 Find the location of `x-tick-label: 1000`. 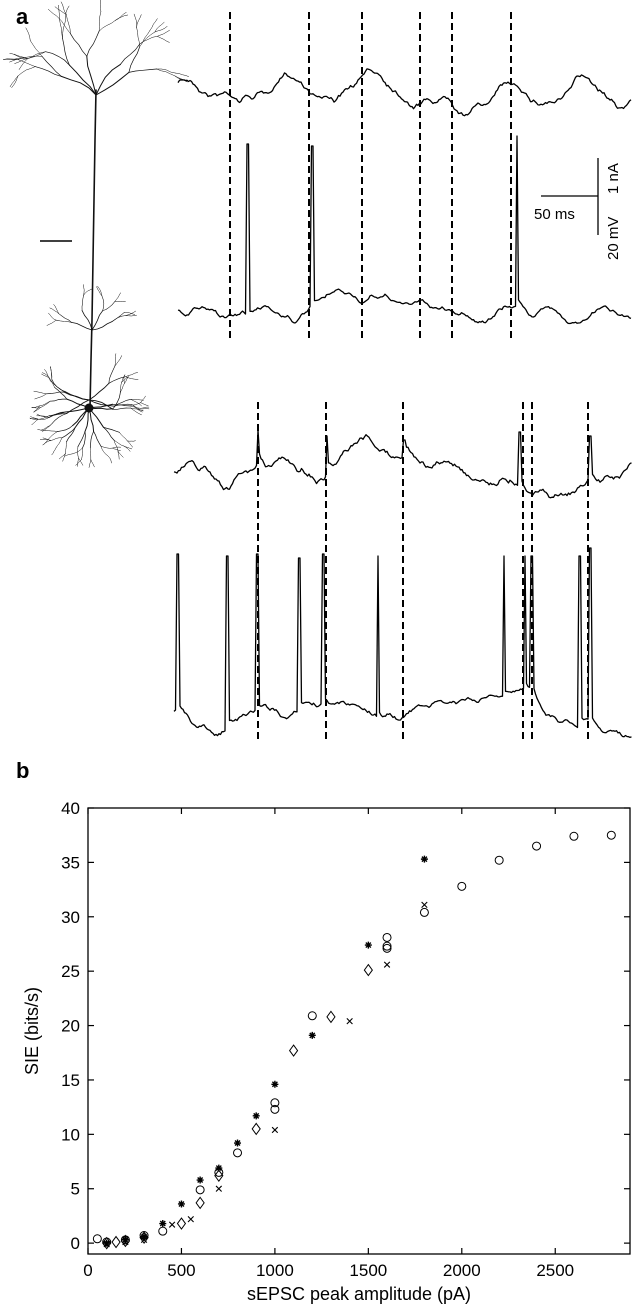

x-tick-label: 1000 is located at coordinates (275, 1270).